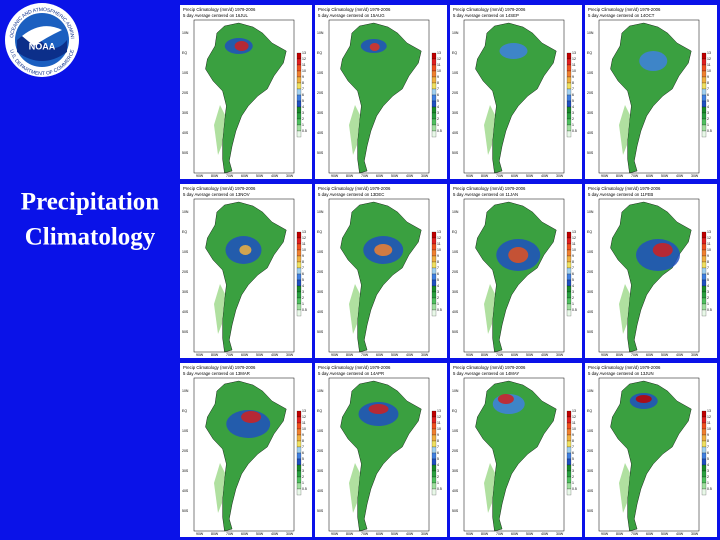 The image size is (720, 540). What do you see at coordinates (486, 373) in the screenshot?
I see `panel-subtitle: 5 day Average centered on 14MAY` at bounding box center [486, 373].